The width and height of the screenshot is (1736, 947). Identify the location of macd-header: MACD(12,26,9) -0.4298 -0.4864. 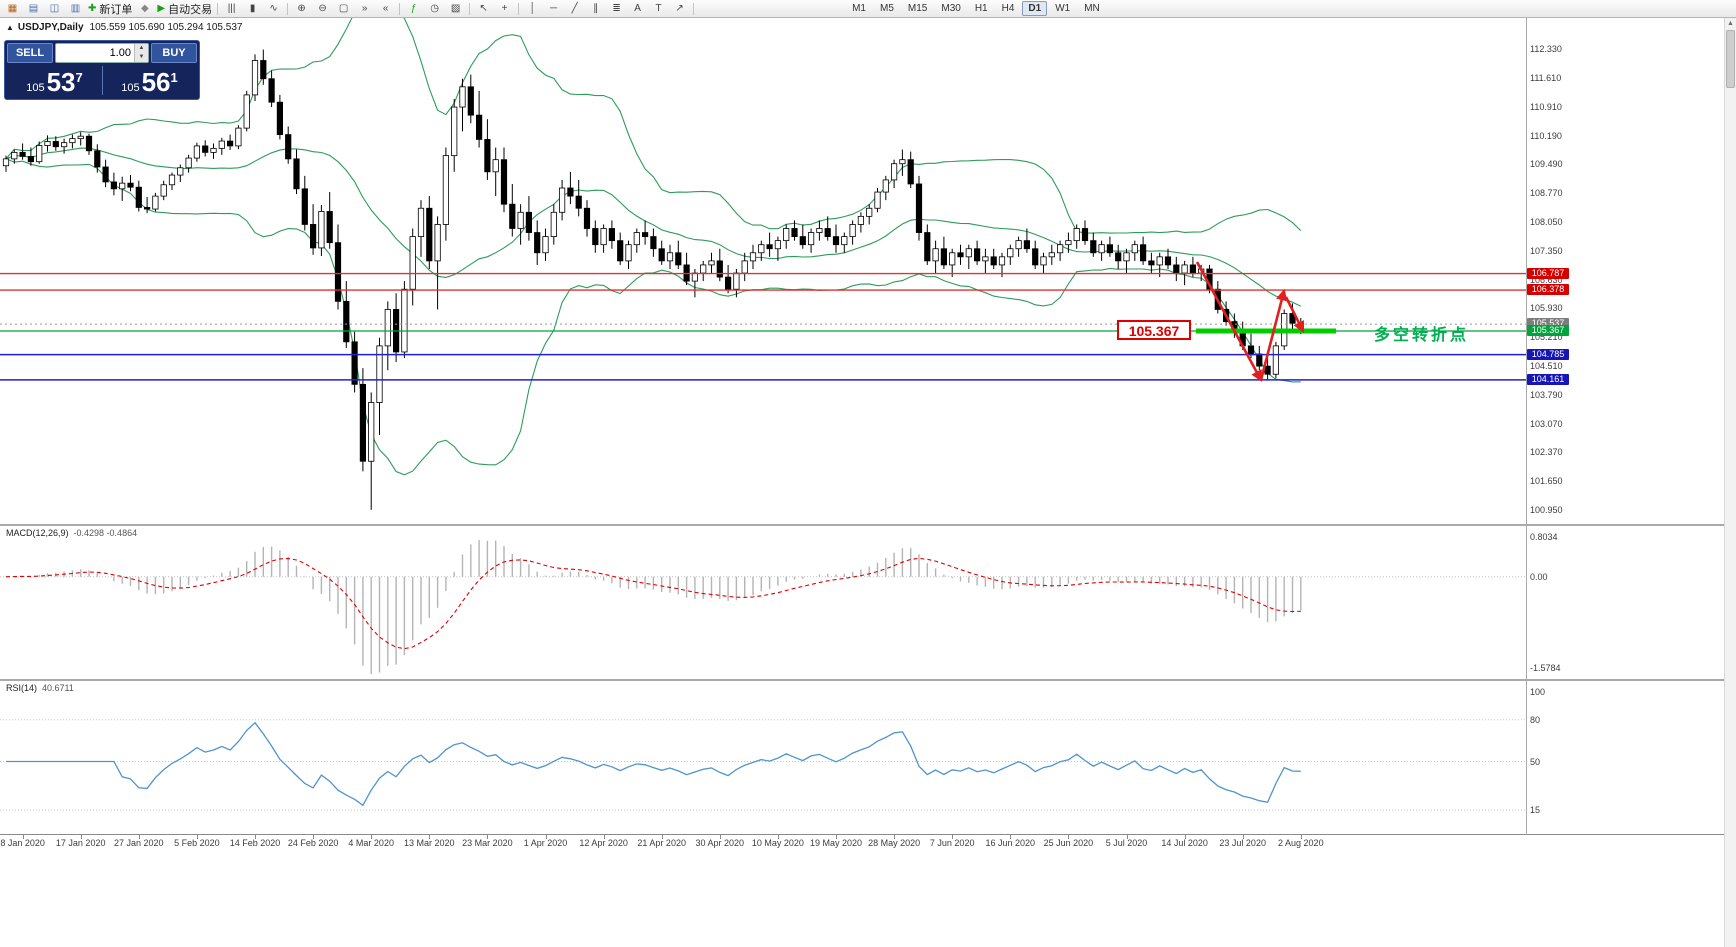
(71, 533).